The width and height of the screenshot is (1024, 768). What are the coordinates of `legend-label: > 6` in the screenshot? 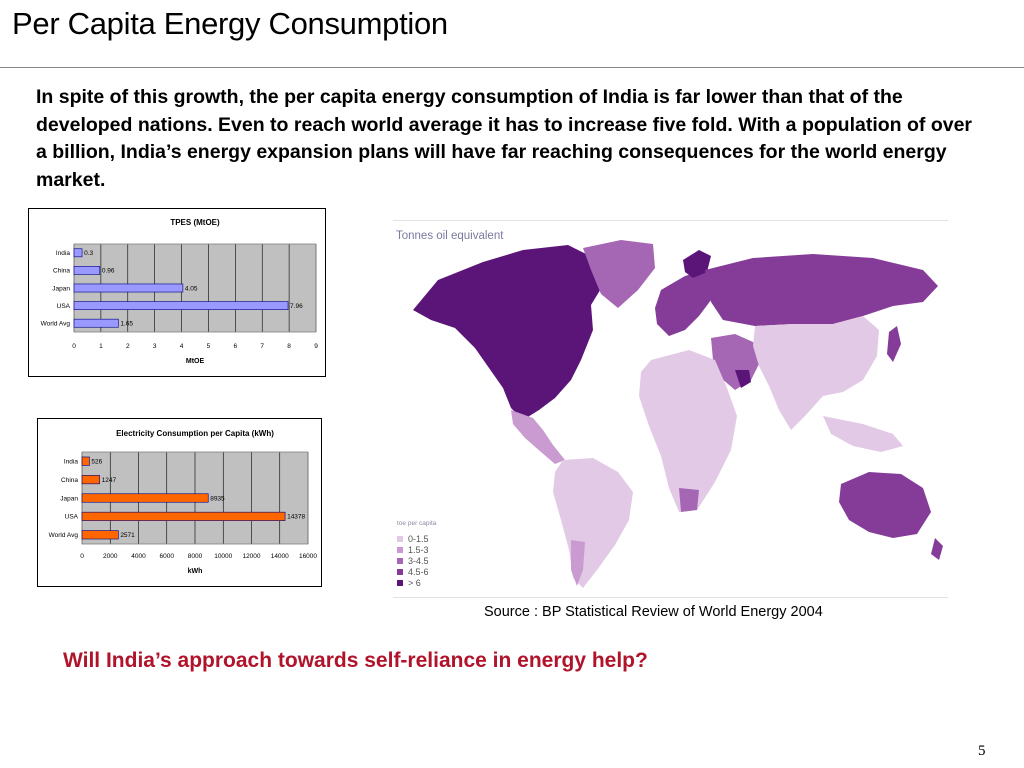 It's located at (414, 582).